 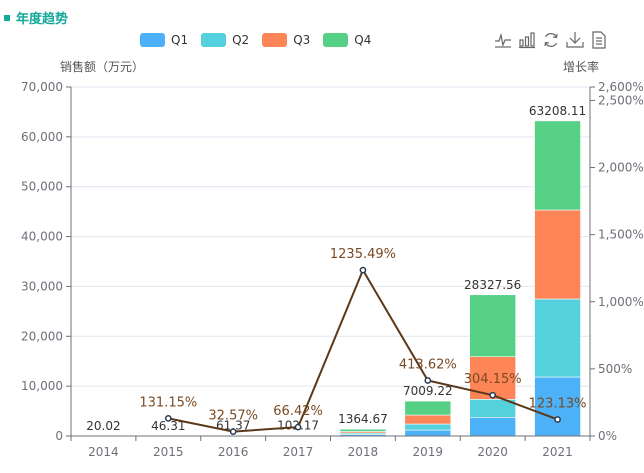 I want to click on total-label-2020: 28327.56, so click(x=492, y=285).